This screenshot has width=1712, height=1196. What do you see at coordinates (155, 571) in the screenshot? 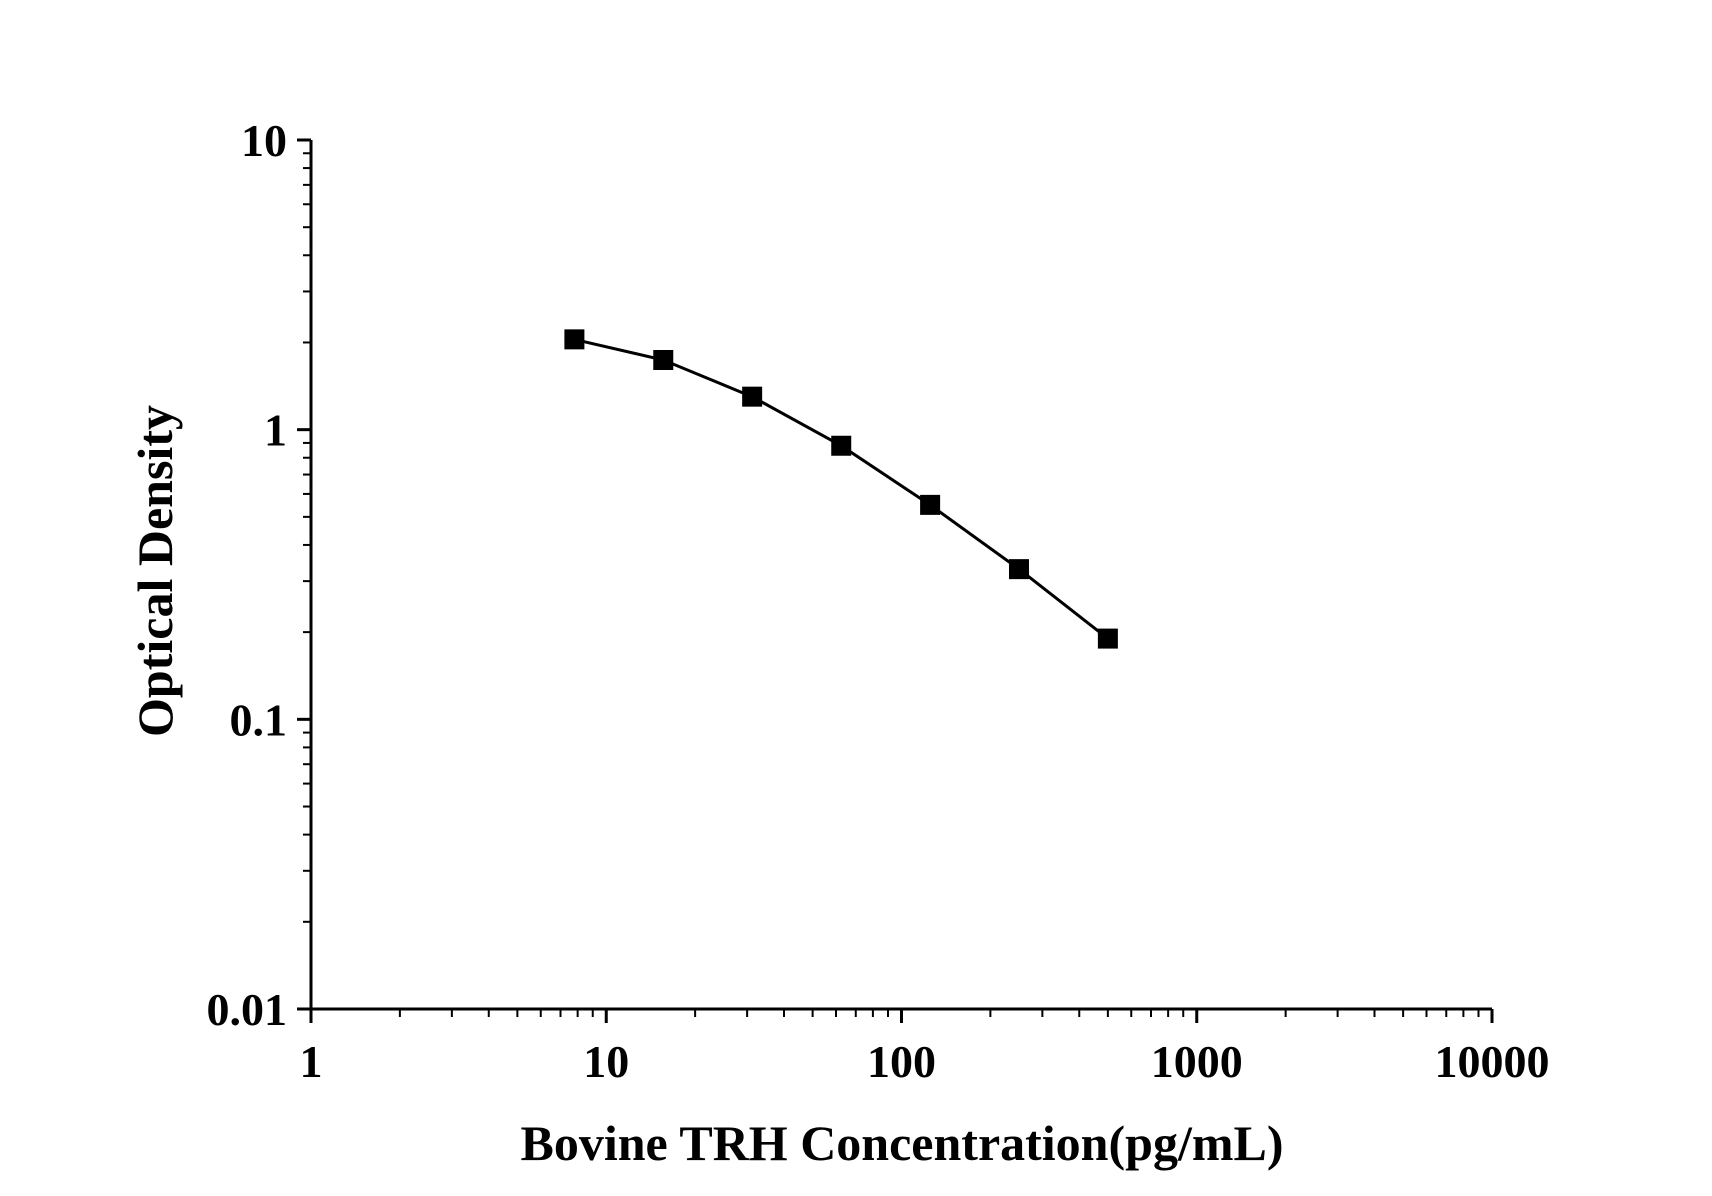
I see `y-axis-title: Optical Density` at bounding box center [155, 571].